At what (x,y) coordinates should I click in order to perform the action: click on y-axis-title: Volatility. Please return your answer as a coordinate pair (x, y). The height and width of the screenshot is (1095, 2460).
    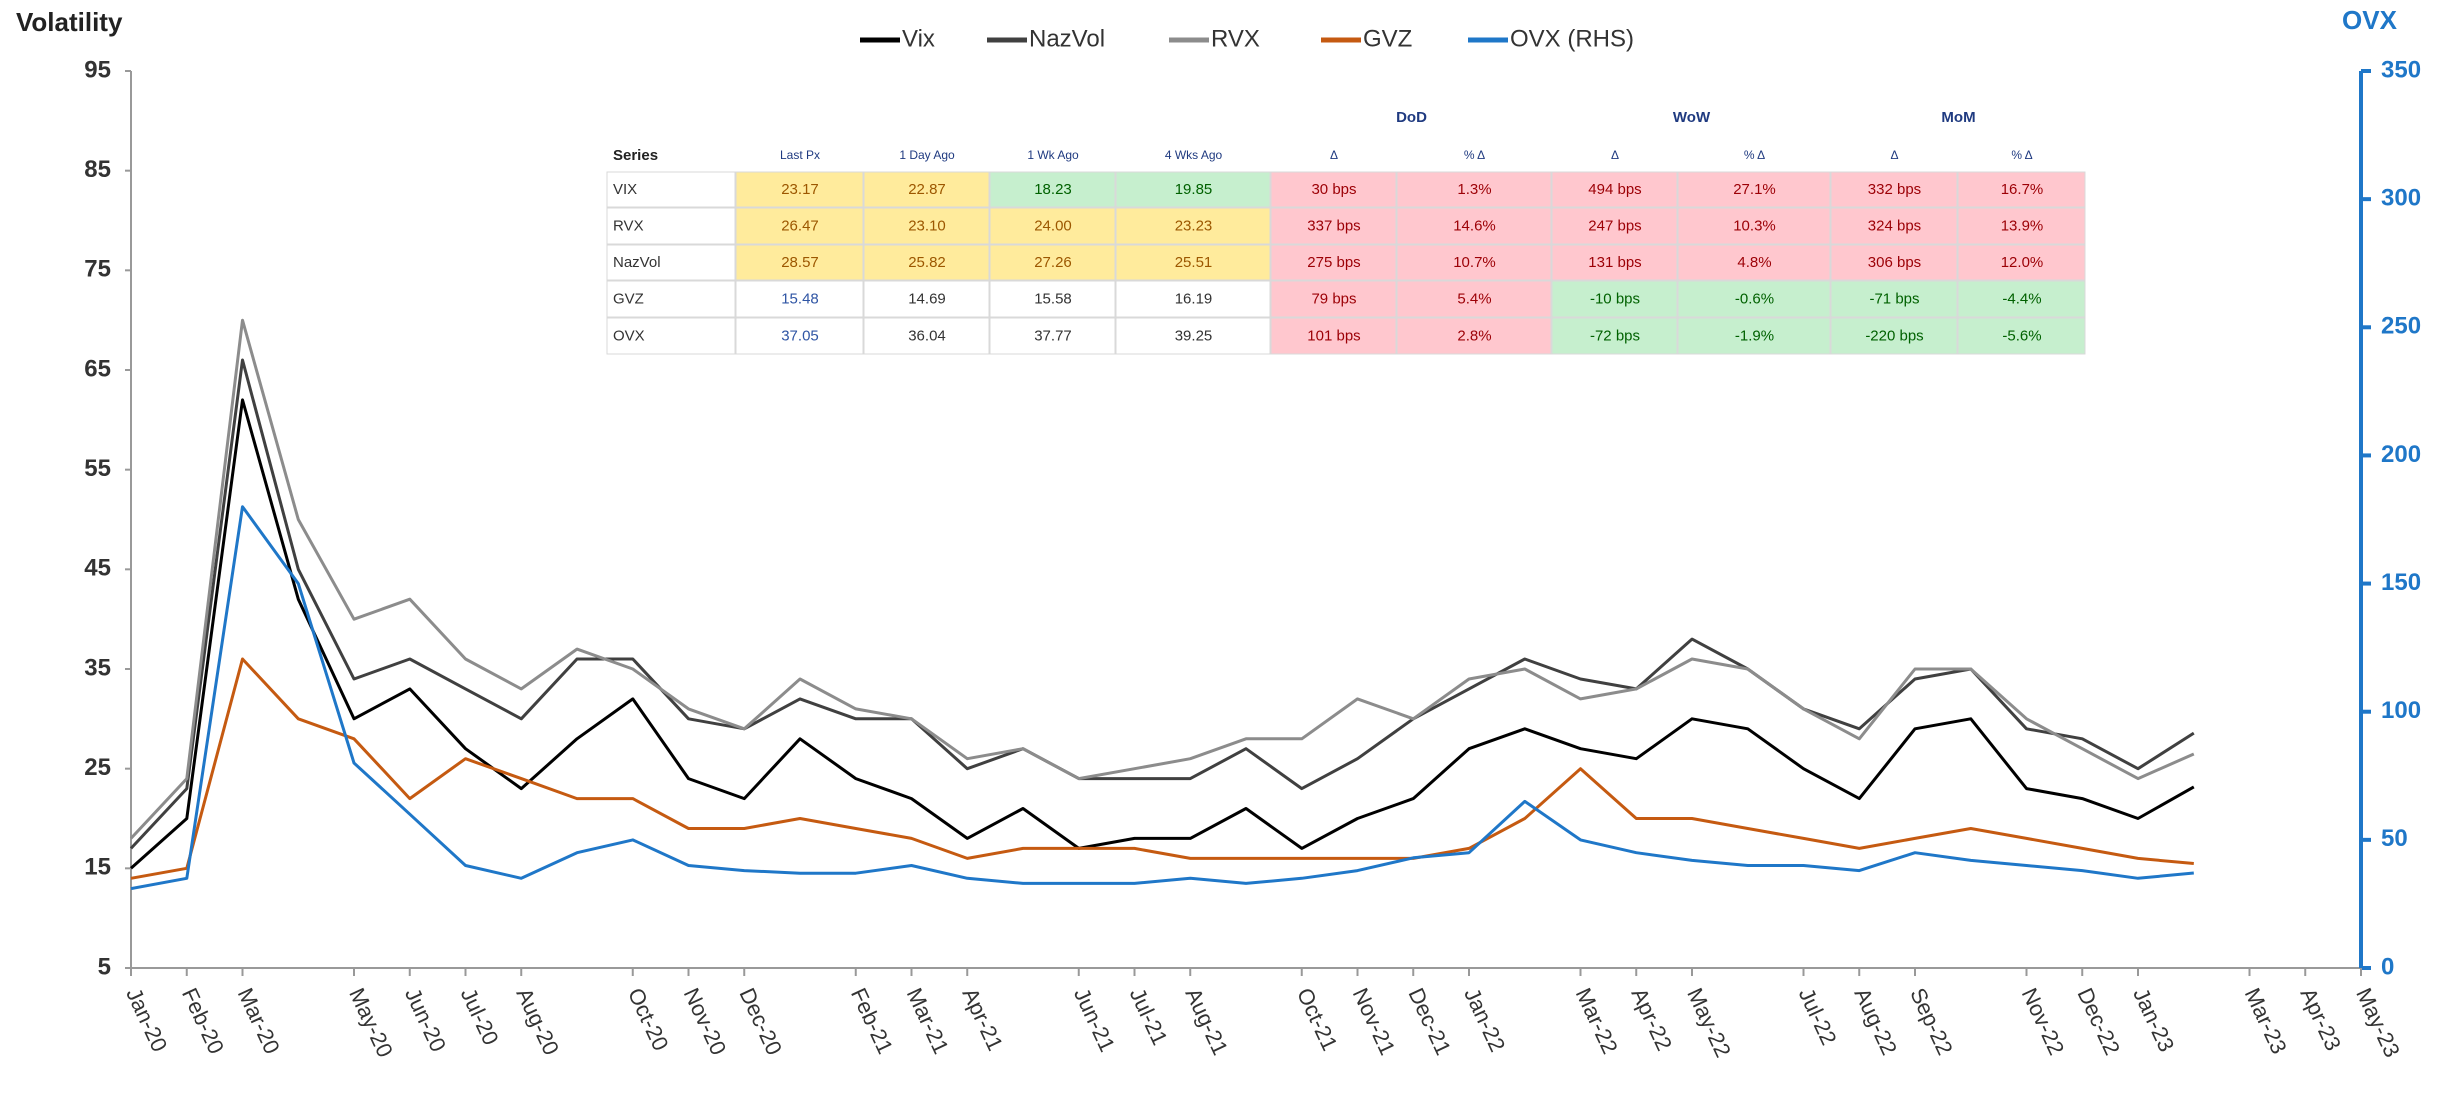
    Looking at the image, I should click on (69, 22).